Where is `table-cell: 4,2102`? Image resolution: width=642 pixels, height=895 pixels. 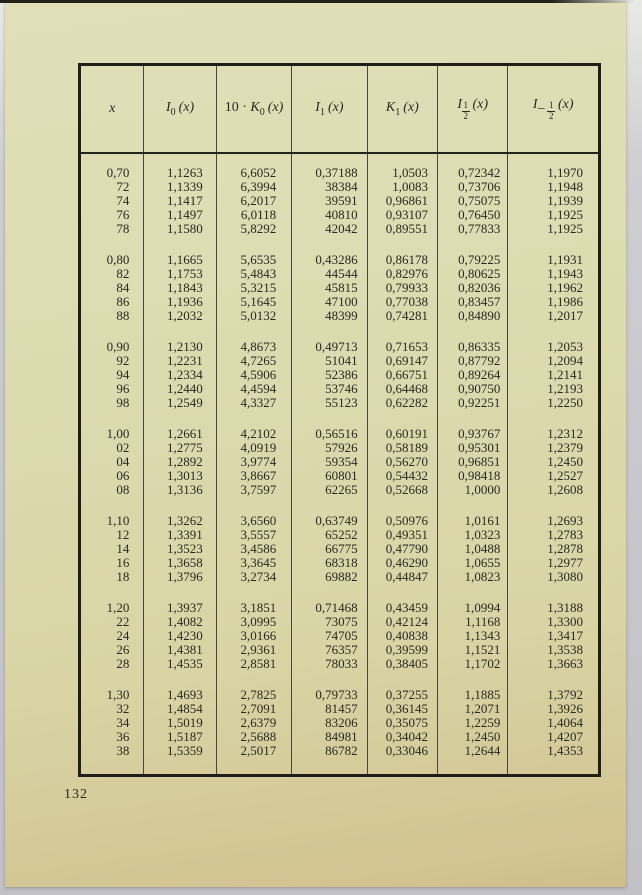 table-cell: 4,2102 is located at coordinates (254, 434).